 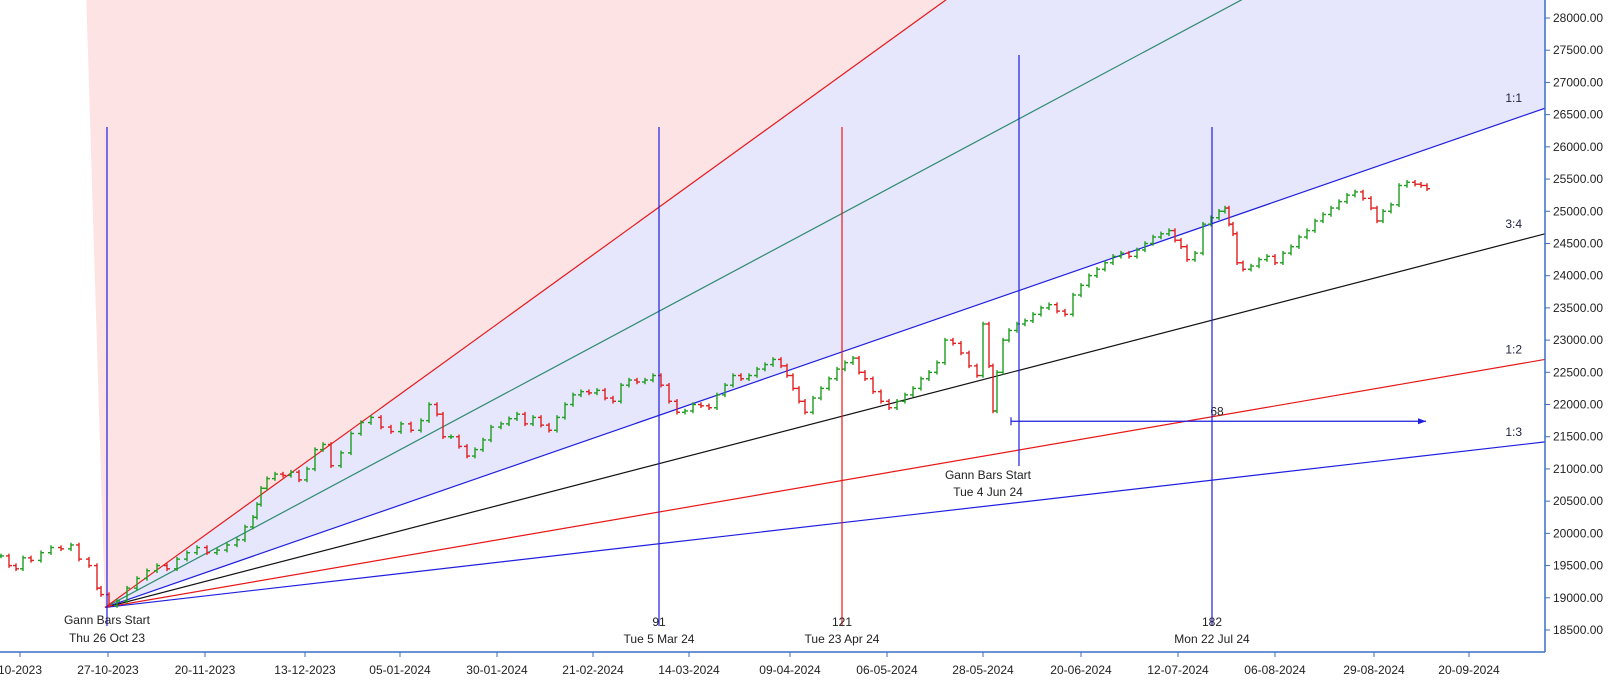 I want to click on x-tick-label: 06-08-2024, so click(x=1275, y=670).